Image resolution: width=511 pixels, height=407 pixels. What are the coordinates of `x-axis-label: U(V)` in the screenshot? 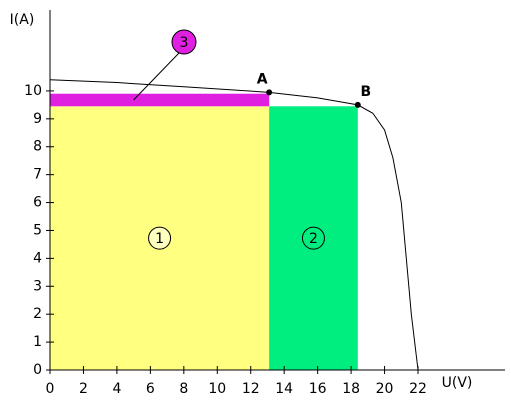 It's located at (457, 383).